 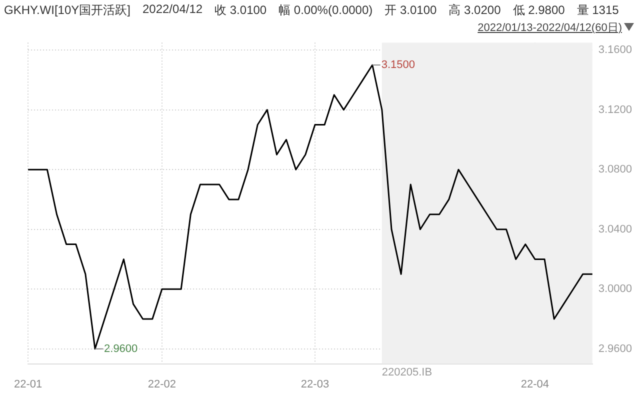 I want to click on annotation: 2.9600, so click(x=121, y=348).